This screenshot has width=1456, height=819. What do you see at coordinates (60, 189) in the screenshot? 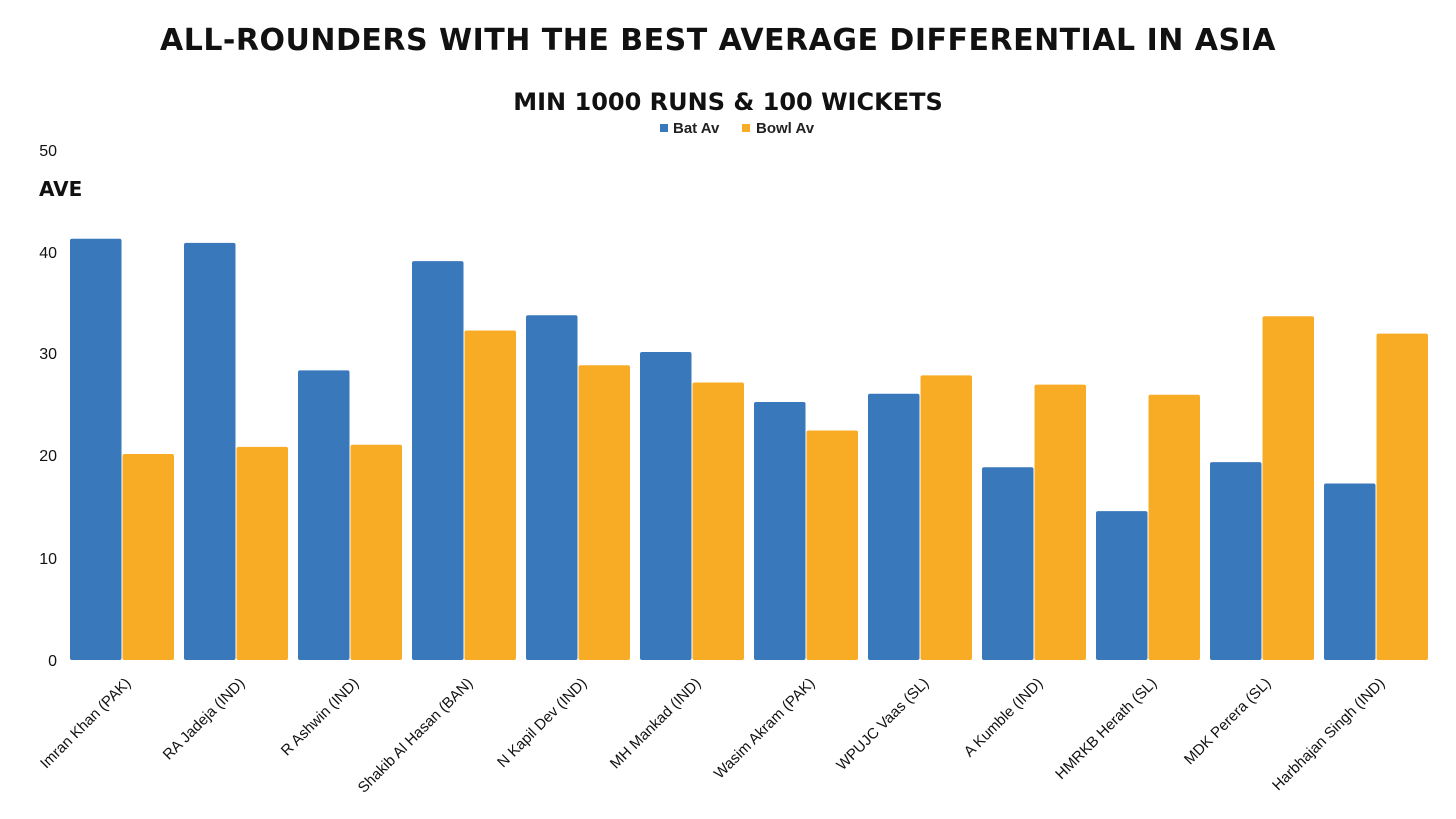
I see `y-axis-label: AVE` at bounding box center [60, 189].